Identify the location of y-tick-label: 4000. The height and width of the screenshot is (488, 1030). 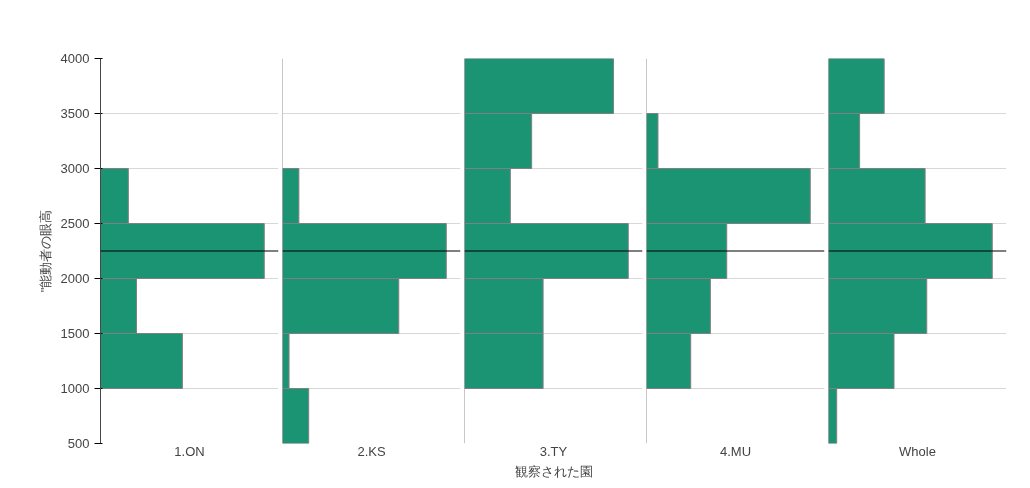
(75, 58).